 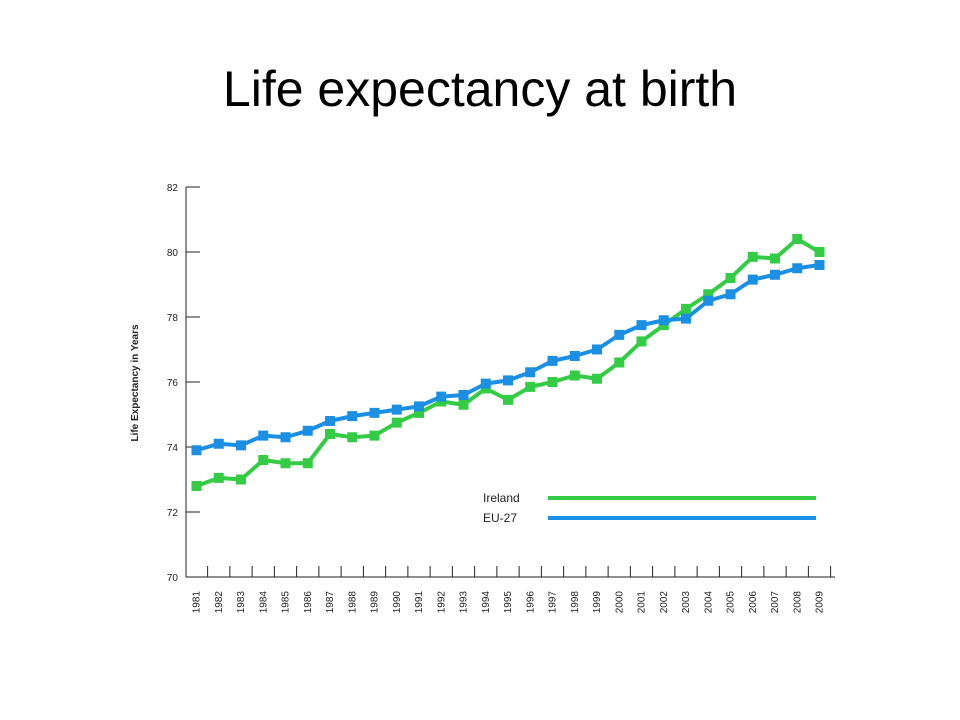 I want to click on y-tick-label: 74, so click(x=173, y=448).